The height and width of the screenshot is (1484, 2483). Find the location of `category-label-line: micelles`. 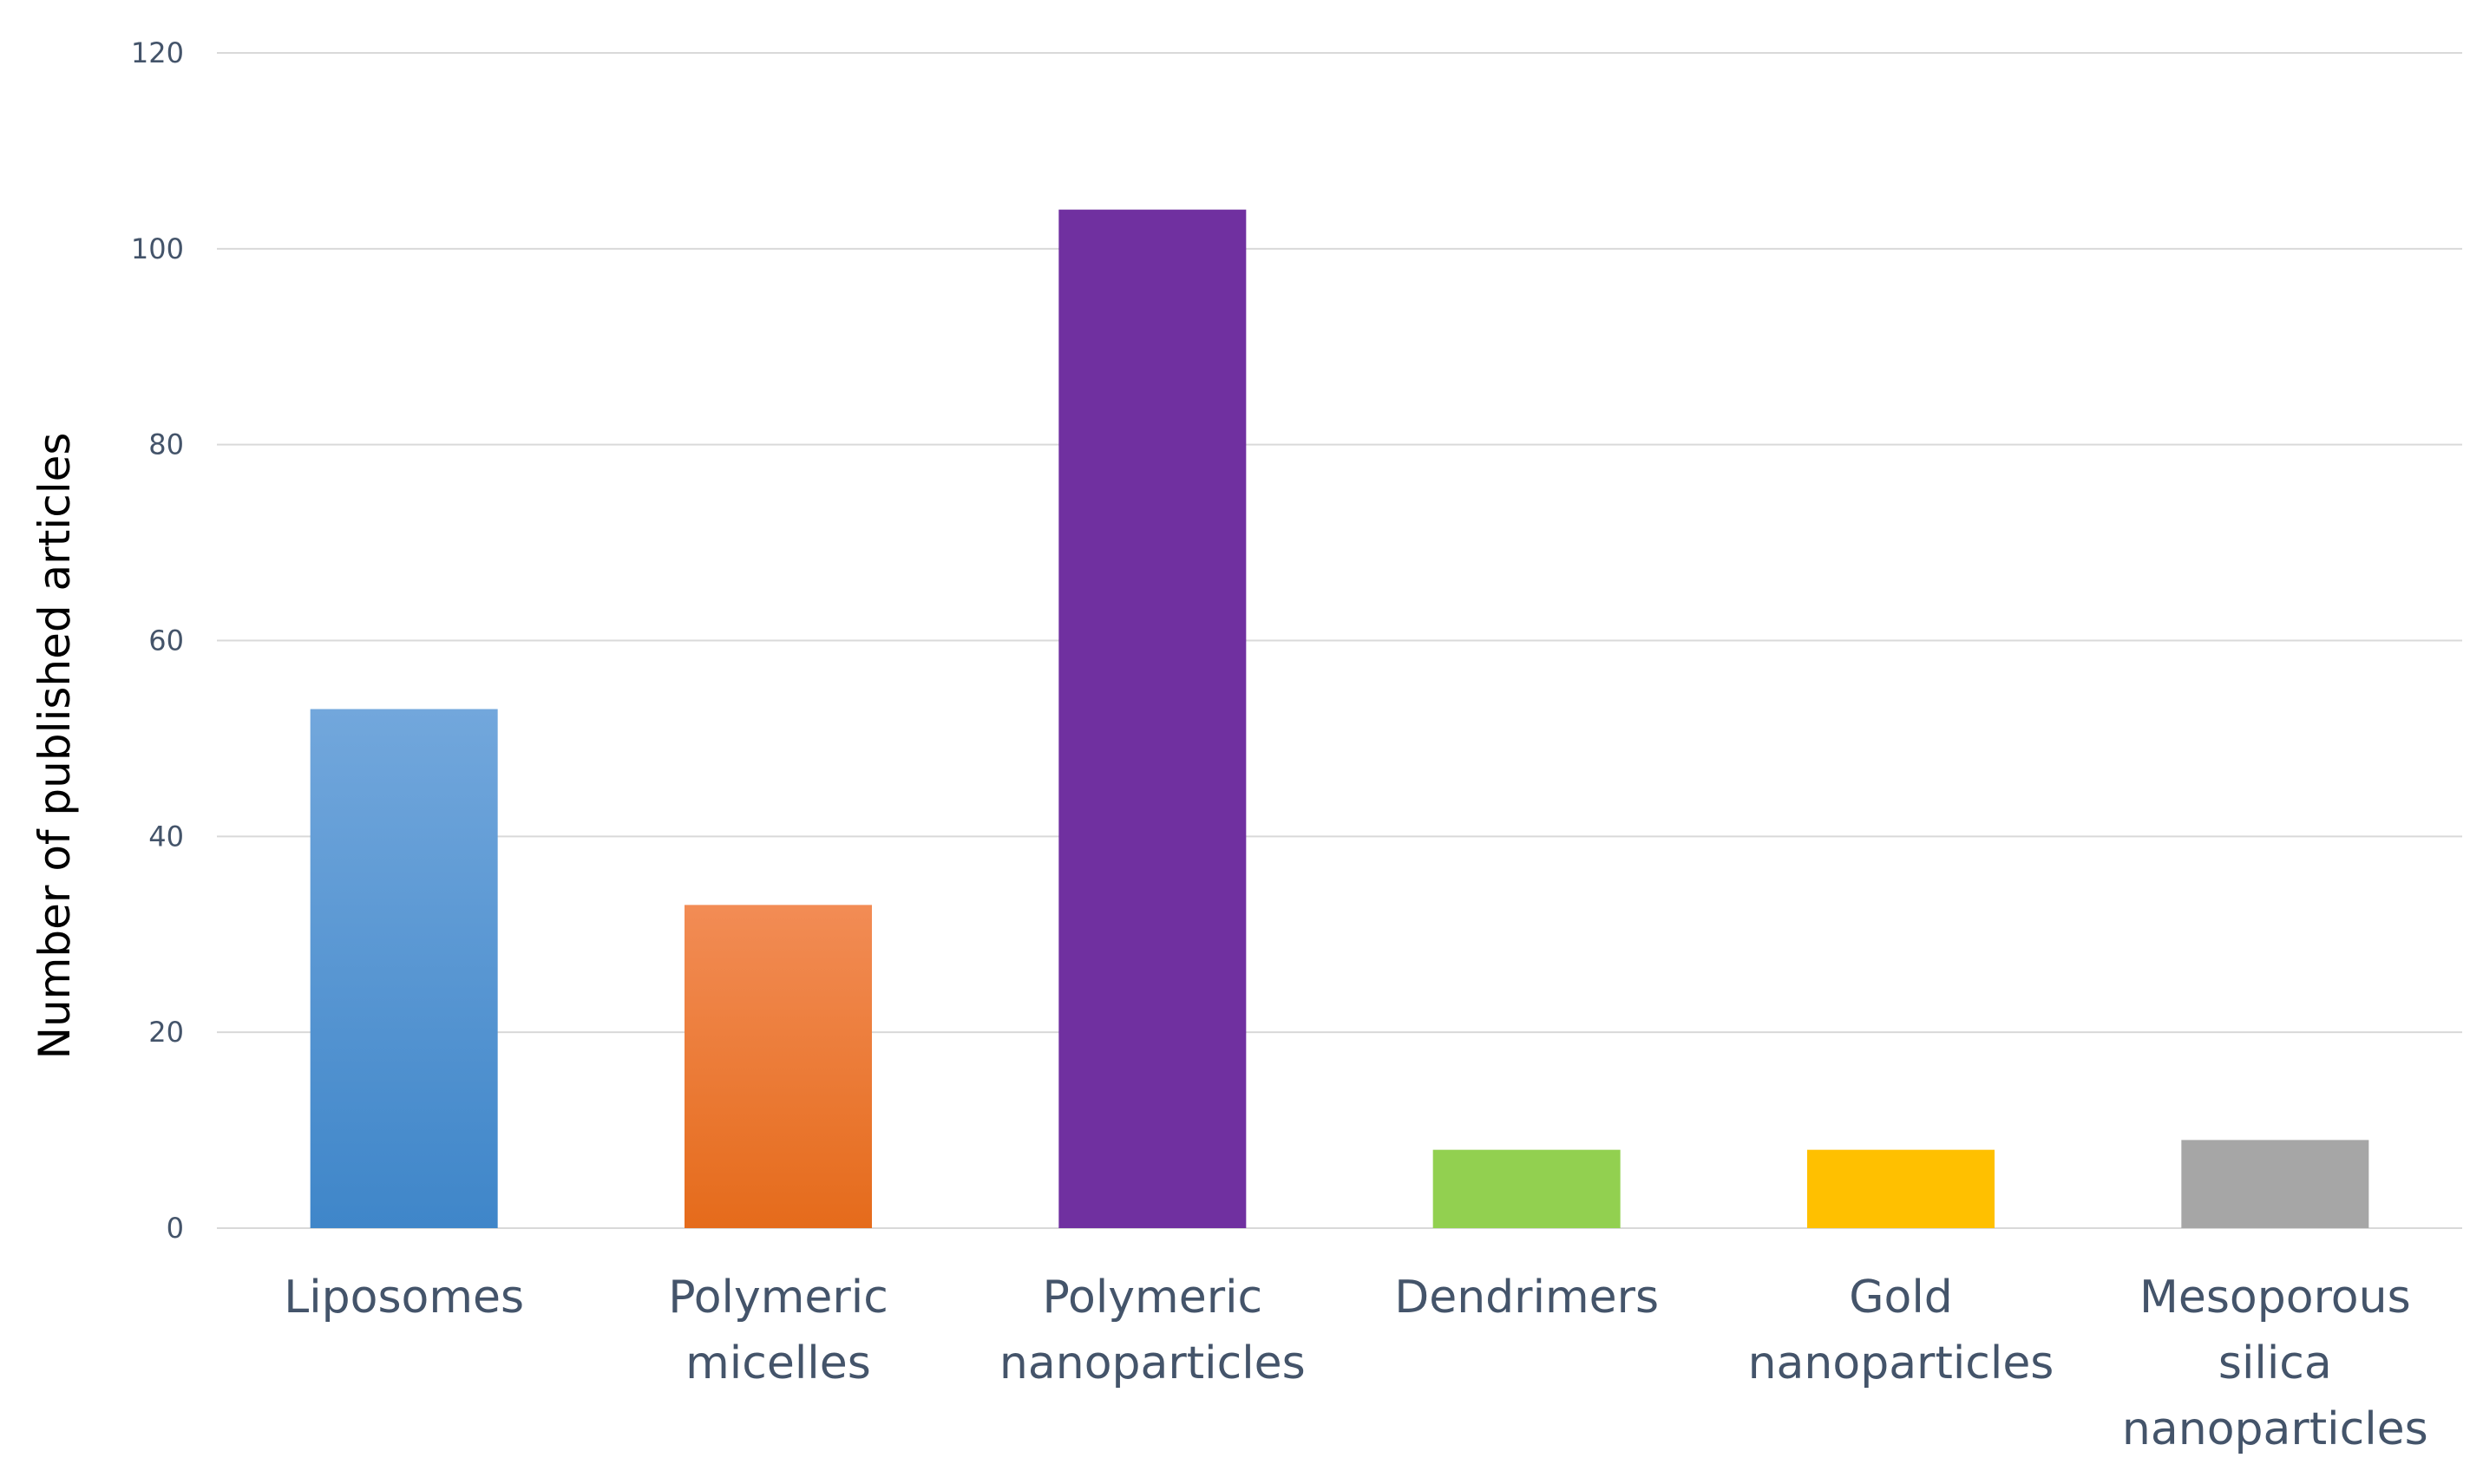

category-label-line: micelles is located at coordinates (778, 1363).